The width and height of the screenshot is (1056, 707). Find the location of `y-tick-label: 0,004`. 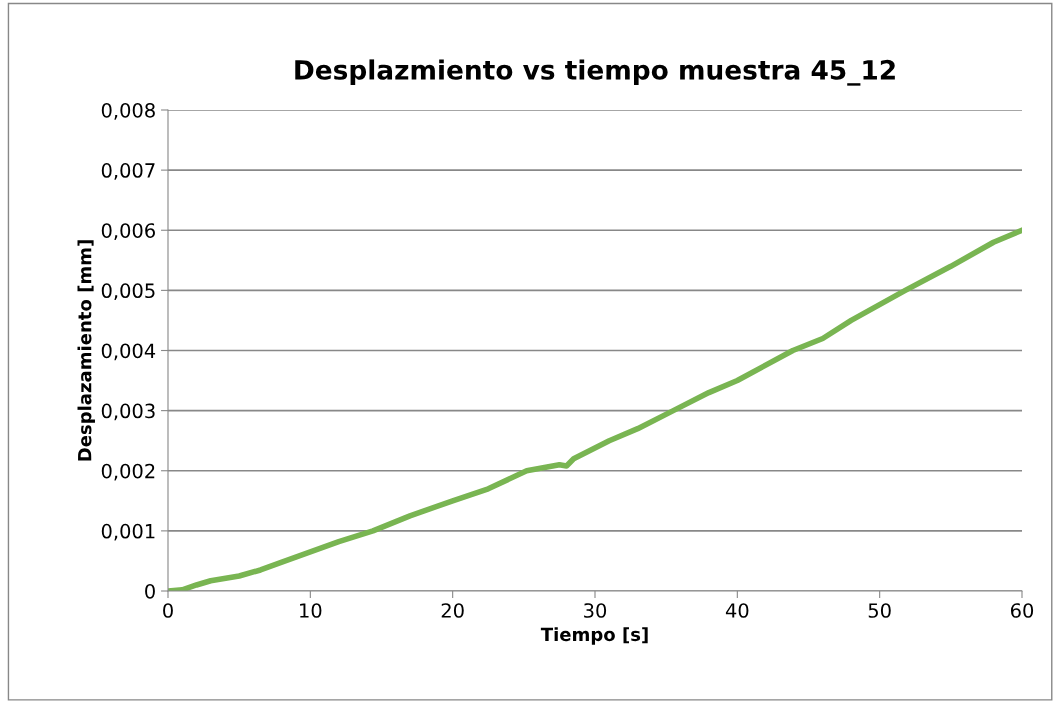

y-tick-label: 0,004 is located at coordinates (128, 352).